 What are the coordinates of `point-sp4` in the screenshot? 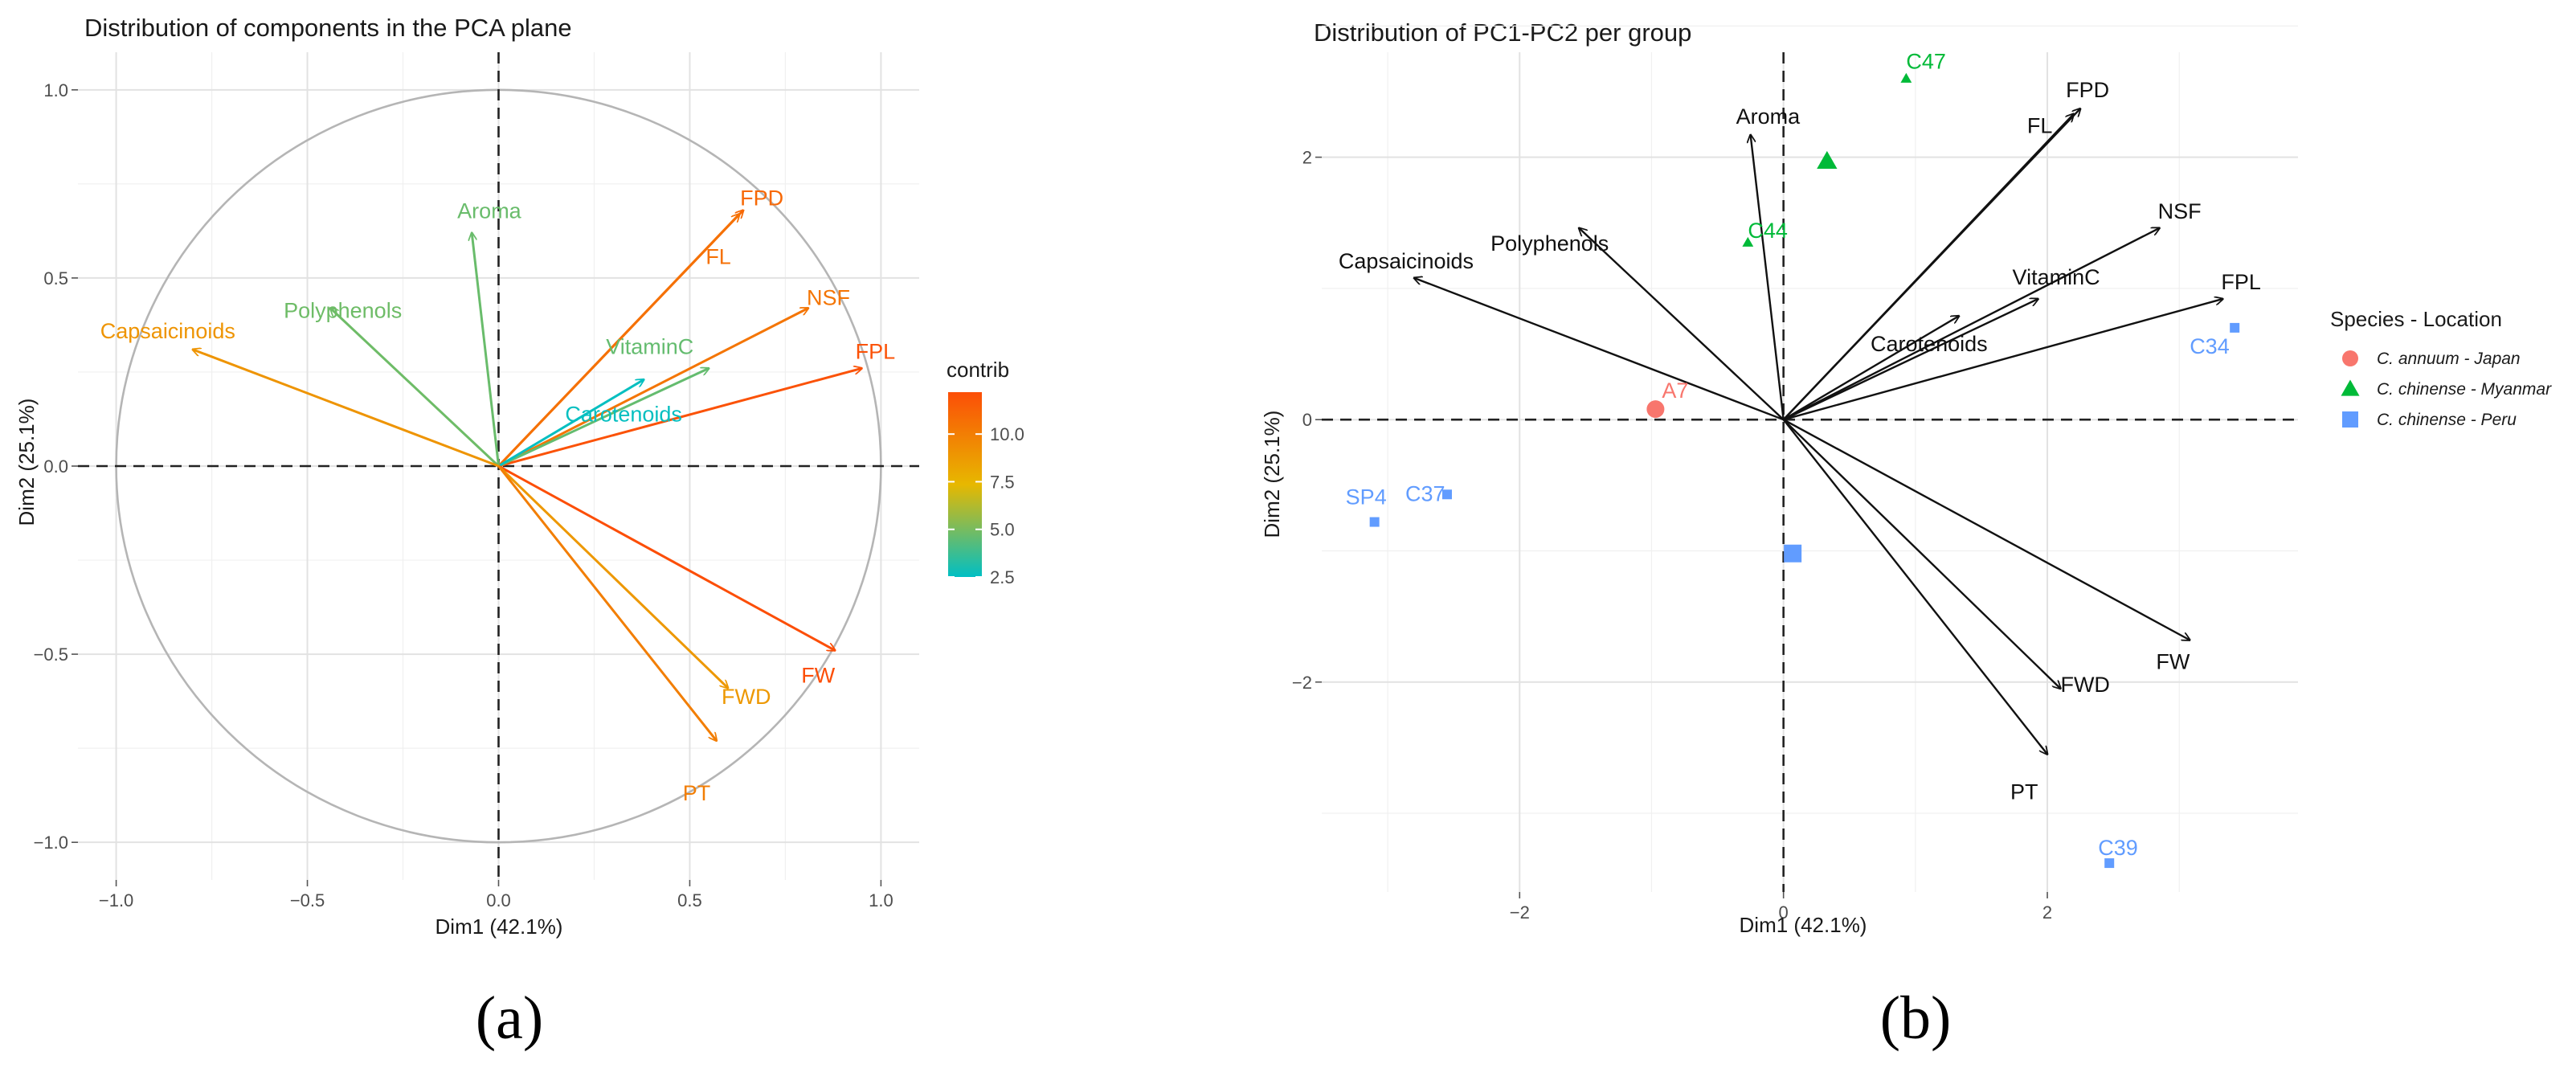 It's located at (1374, 522).